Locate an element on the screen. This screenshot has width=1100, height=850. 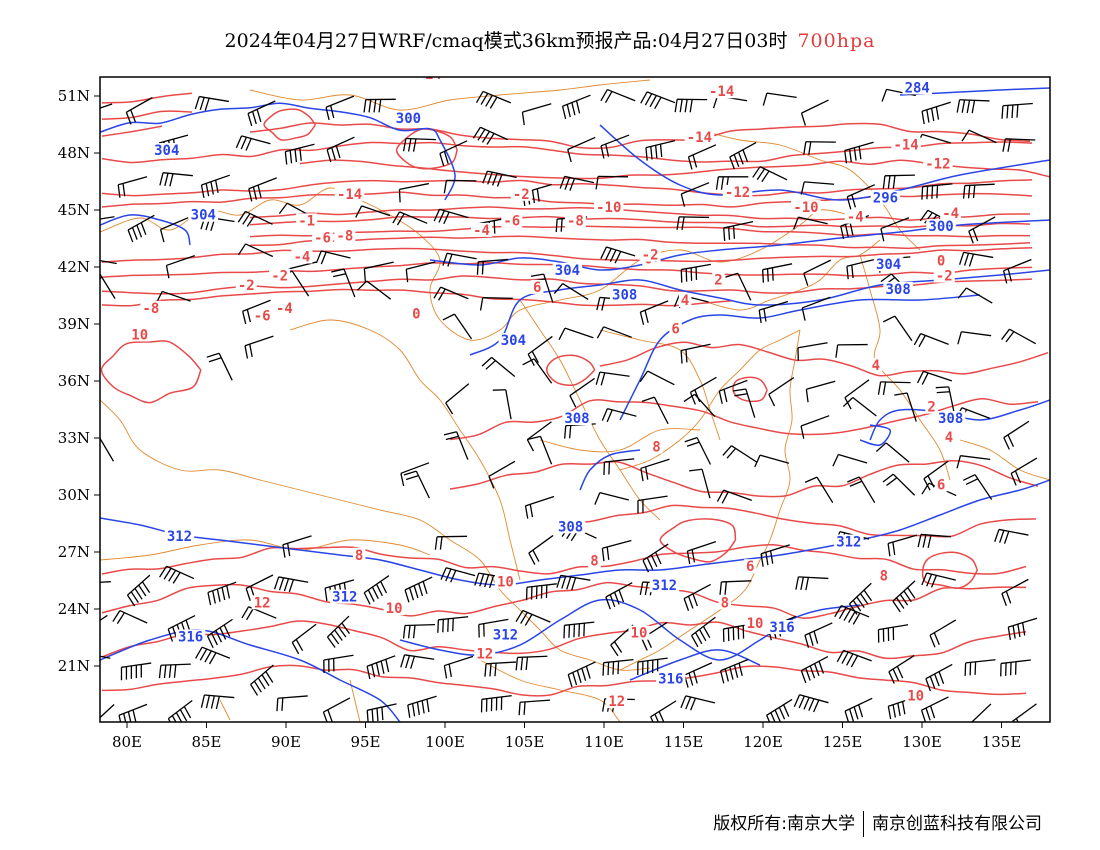
lat-label: 45N is located at coordinates (74, 210).